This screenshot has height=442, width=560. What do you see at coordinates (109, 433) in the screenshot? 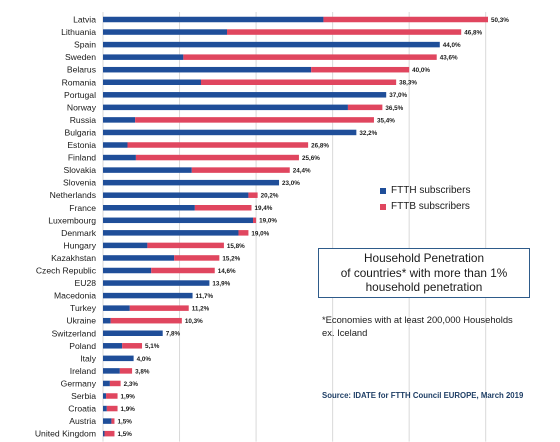
I see `bar-fttb-united-kingdom` at bounding box center [109, 433].